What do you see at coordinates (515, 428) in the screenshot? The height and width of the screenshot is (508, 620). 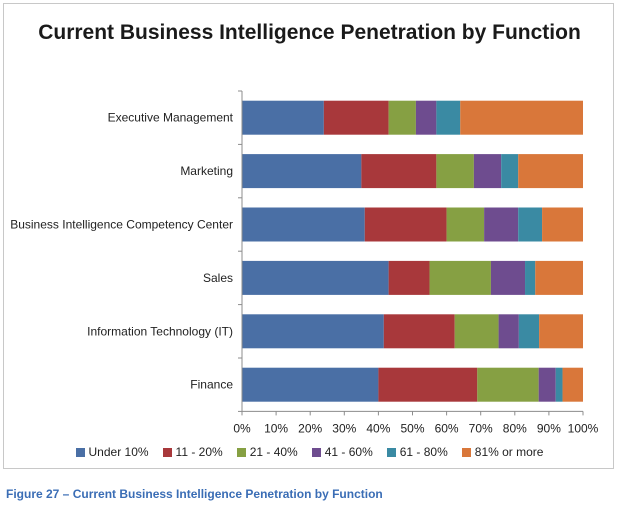 I see `x-tick-label: 80%` at bounding box center [515, 428].